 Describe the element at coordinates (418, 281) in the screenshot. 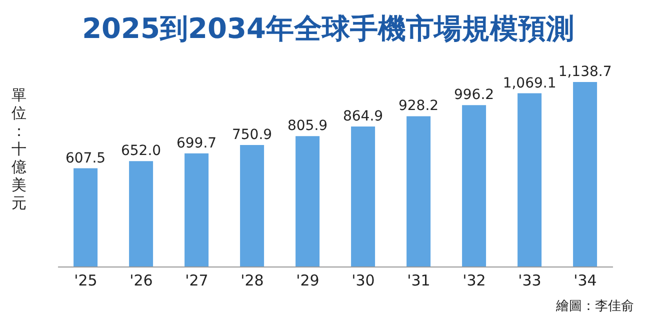

I see `x-tick-label: '31` at that location.